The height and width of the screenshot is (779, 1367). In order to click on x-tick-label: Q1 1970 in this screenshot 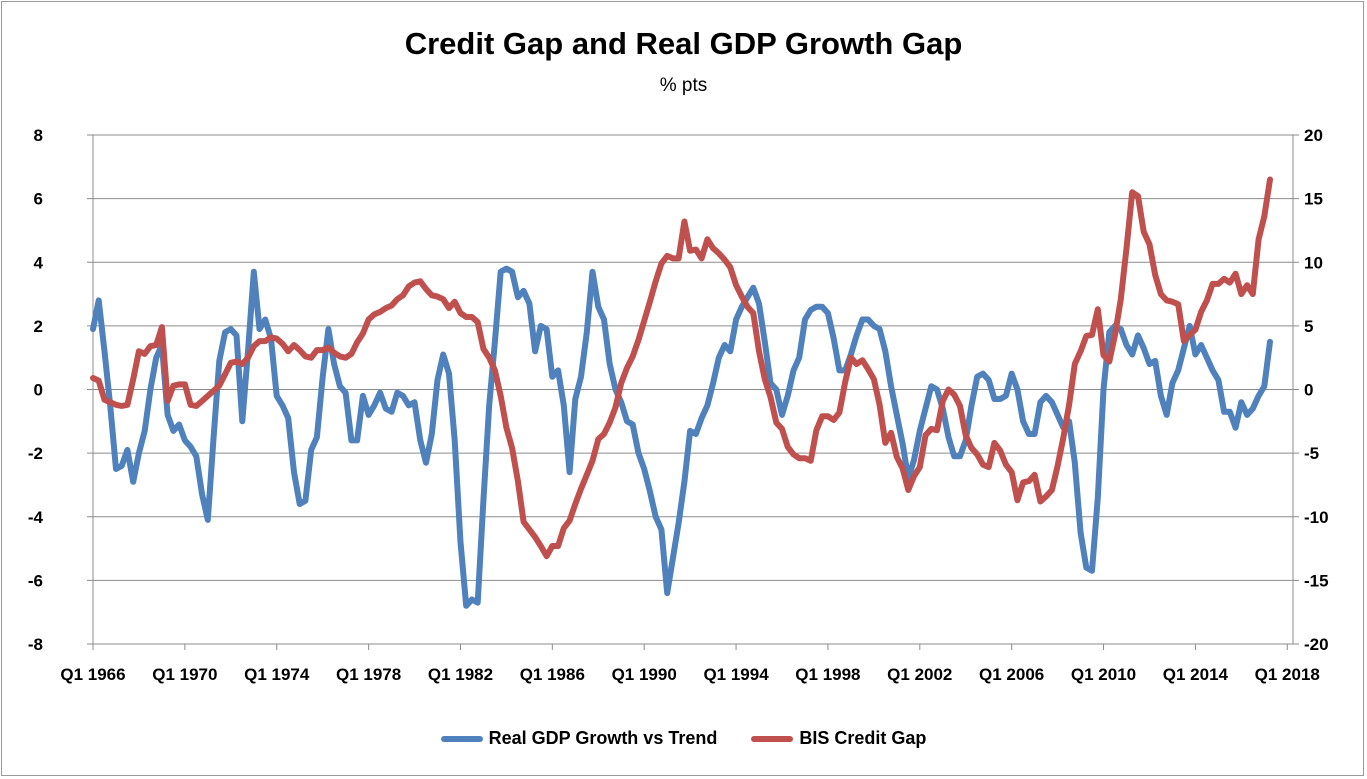, I will do `click(184, 674)`.